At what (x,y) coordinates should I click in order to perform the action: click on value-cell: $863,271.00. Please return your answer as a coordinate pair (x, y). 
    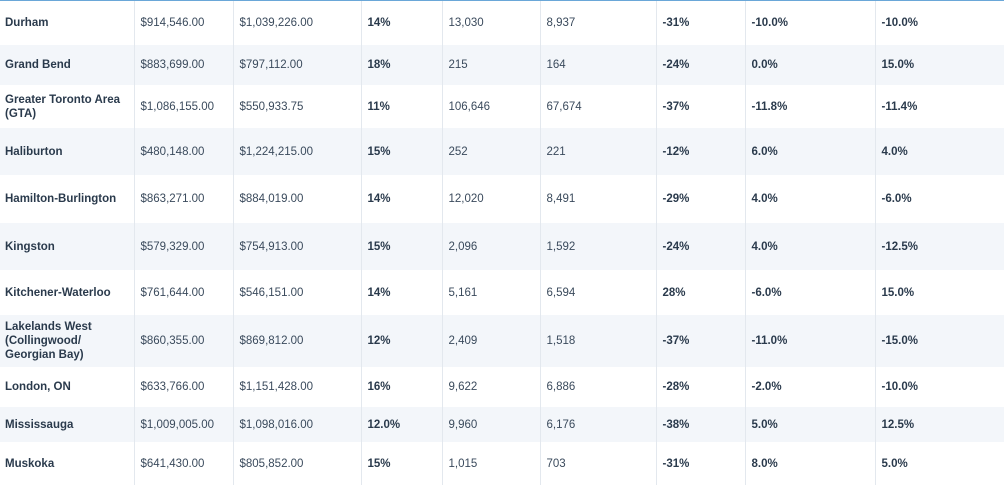
    Looking at the image, I should click on (184, 199).